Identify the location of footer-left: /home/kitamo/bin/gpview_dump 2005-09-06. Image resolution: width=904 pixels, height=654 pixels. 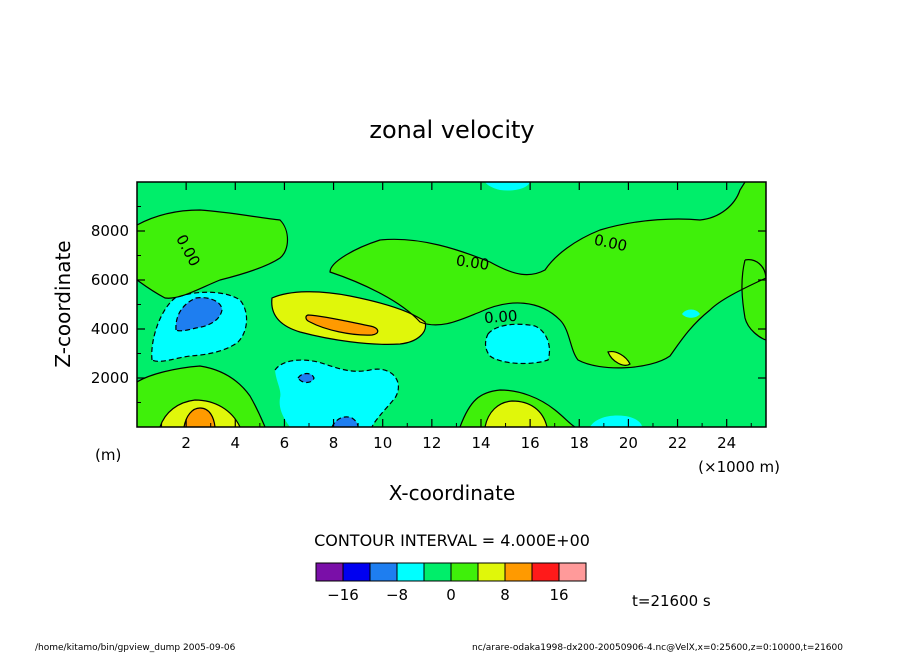
(135, 648).